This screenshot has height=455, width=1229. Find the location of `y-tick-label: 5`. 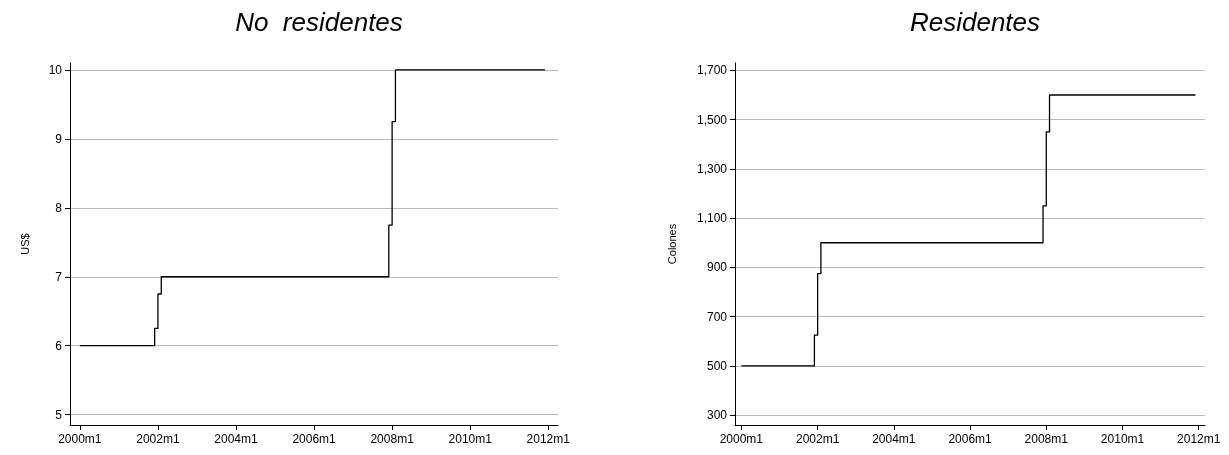

y-tick-label: 5 is located at coordinates (59, 414).